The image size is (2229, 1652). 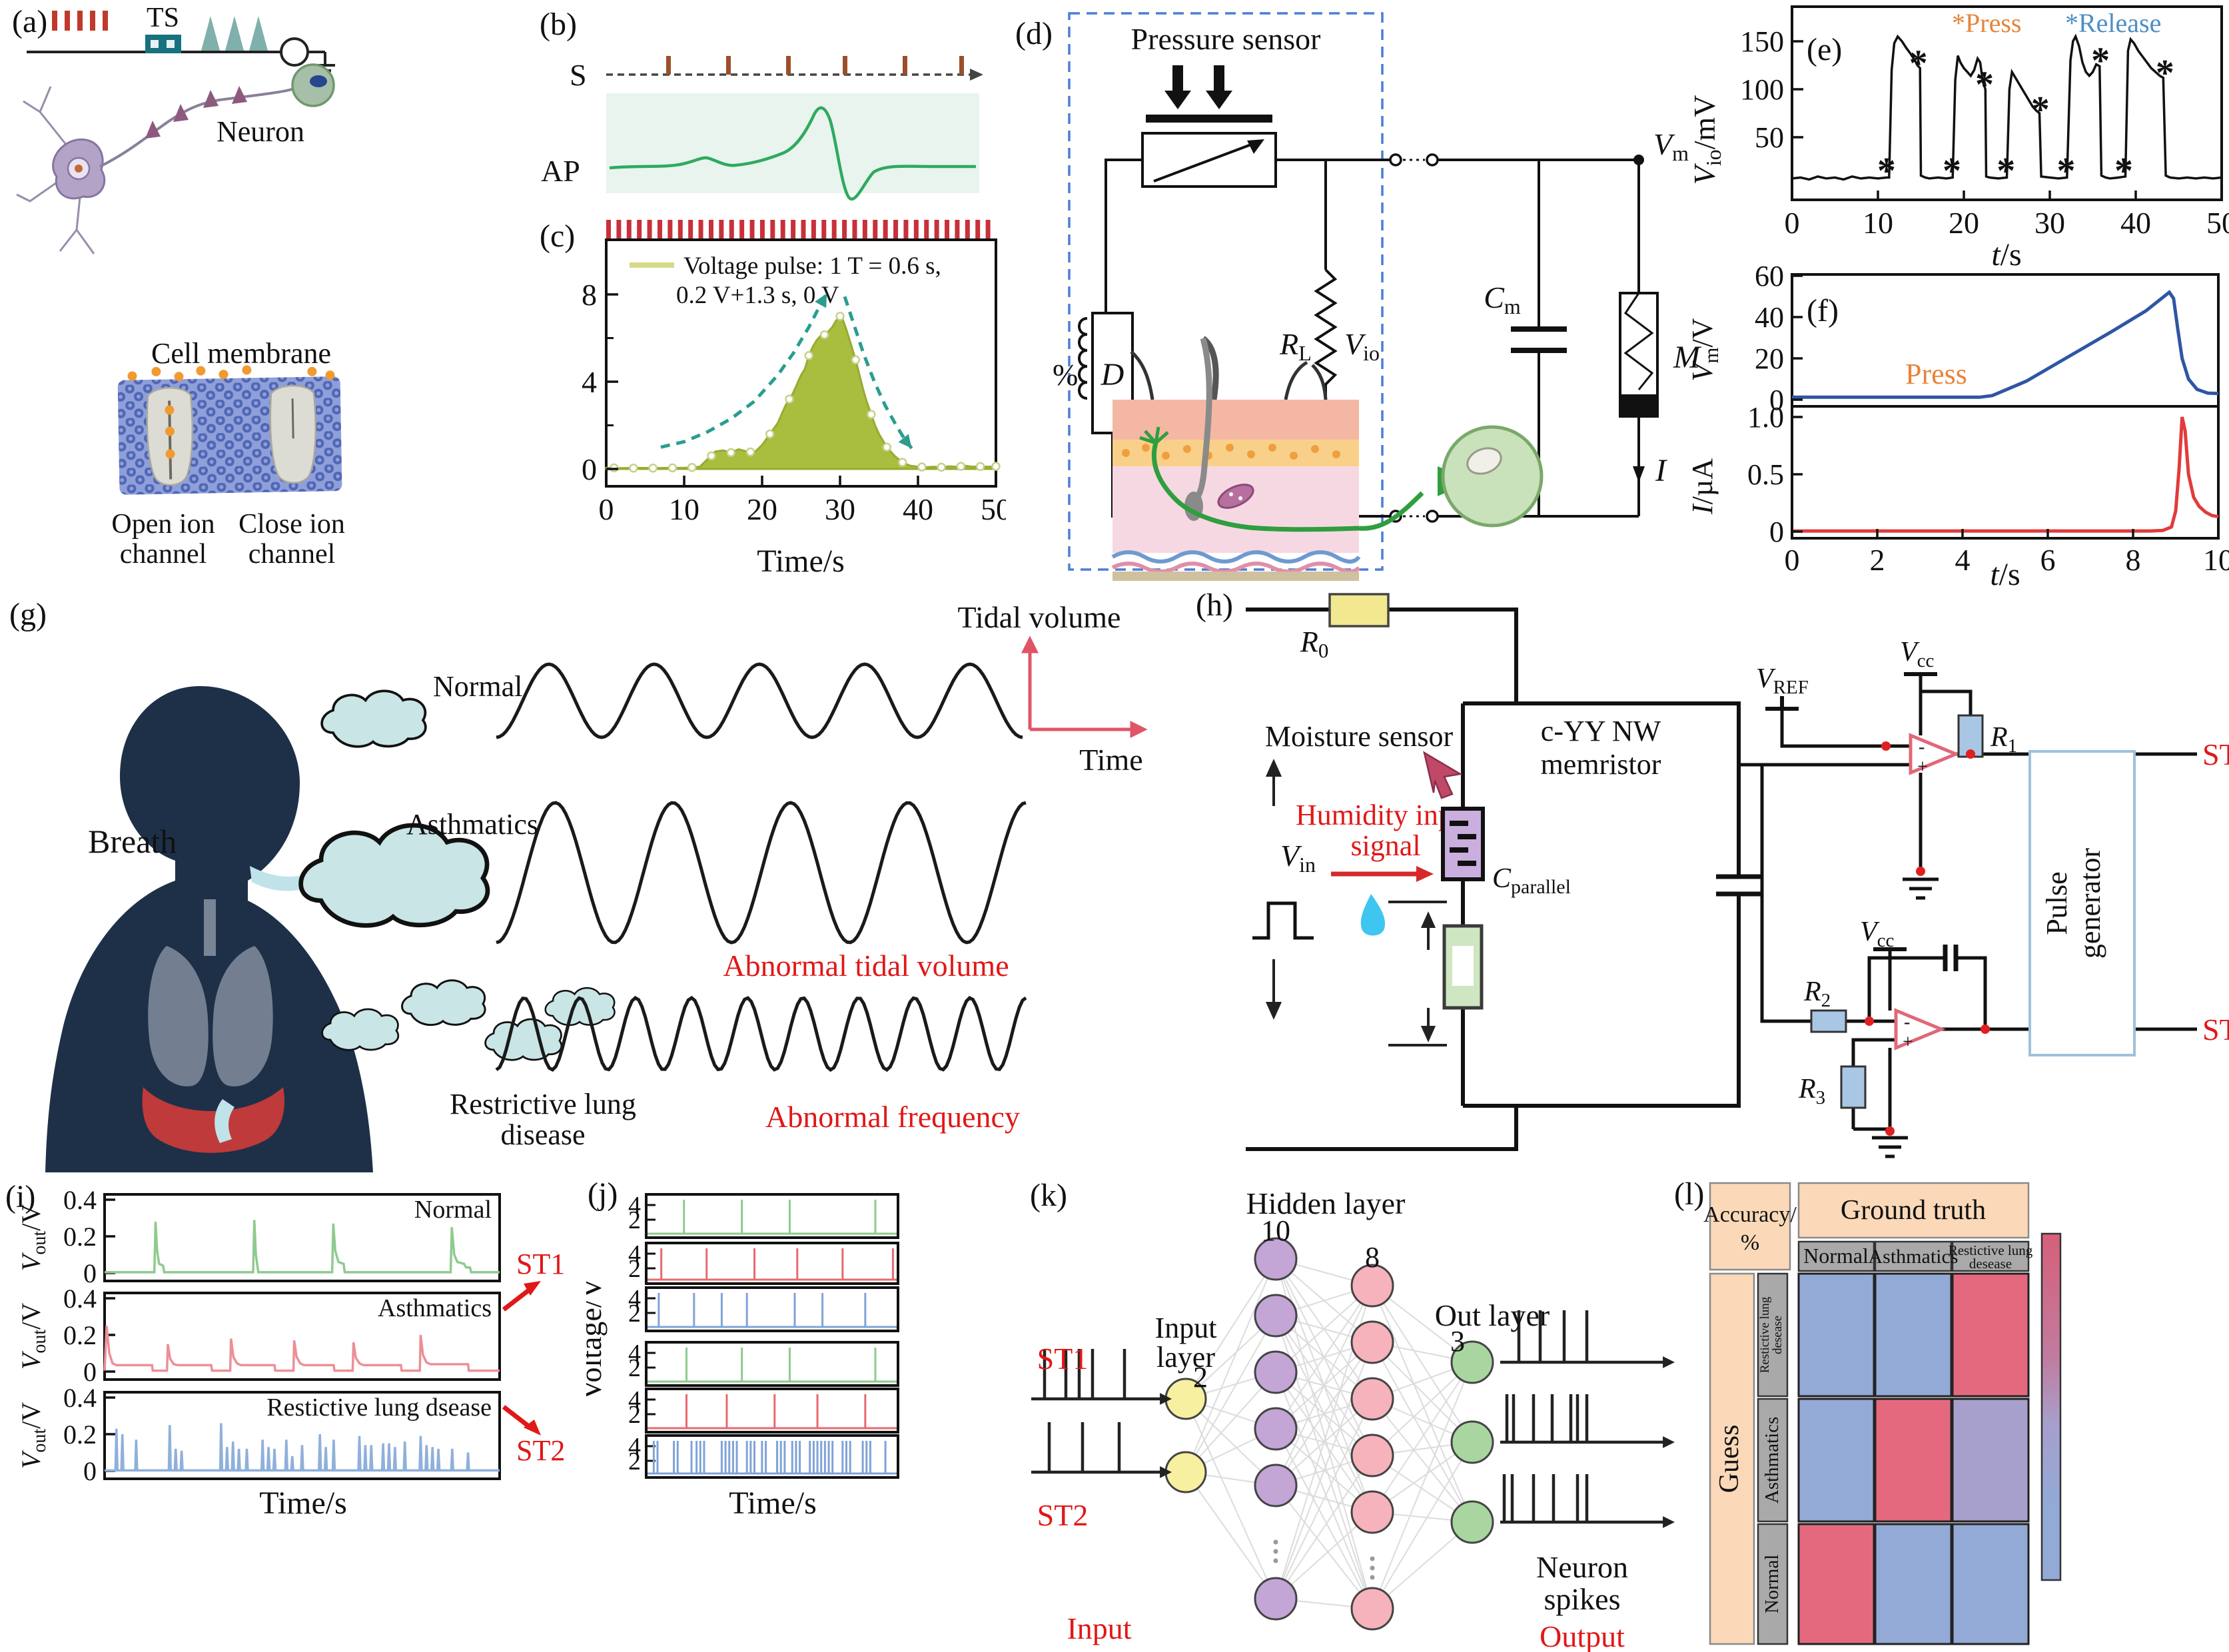 What do you see at coordinates (1689, 1194) in the screenshot?
I see `panel-l-label: (l)` at bounding box center [1689, 1194].